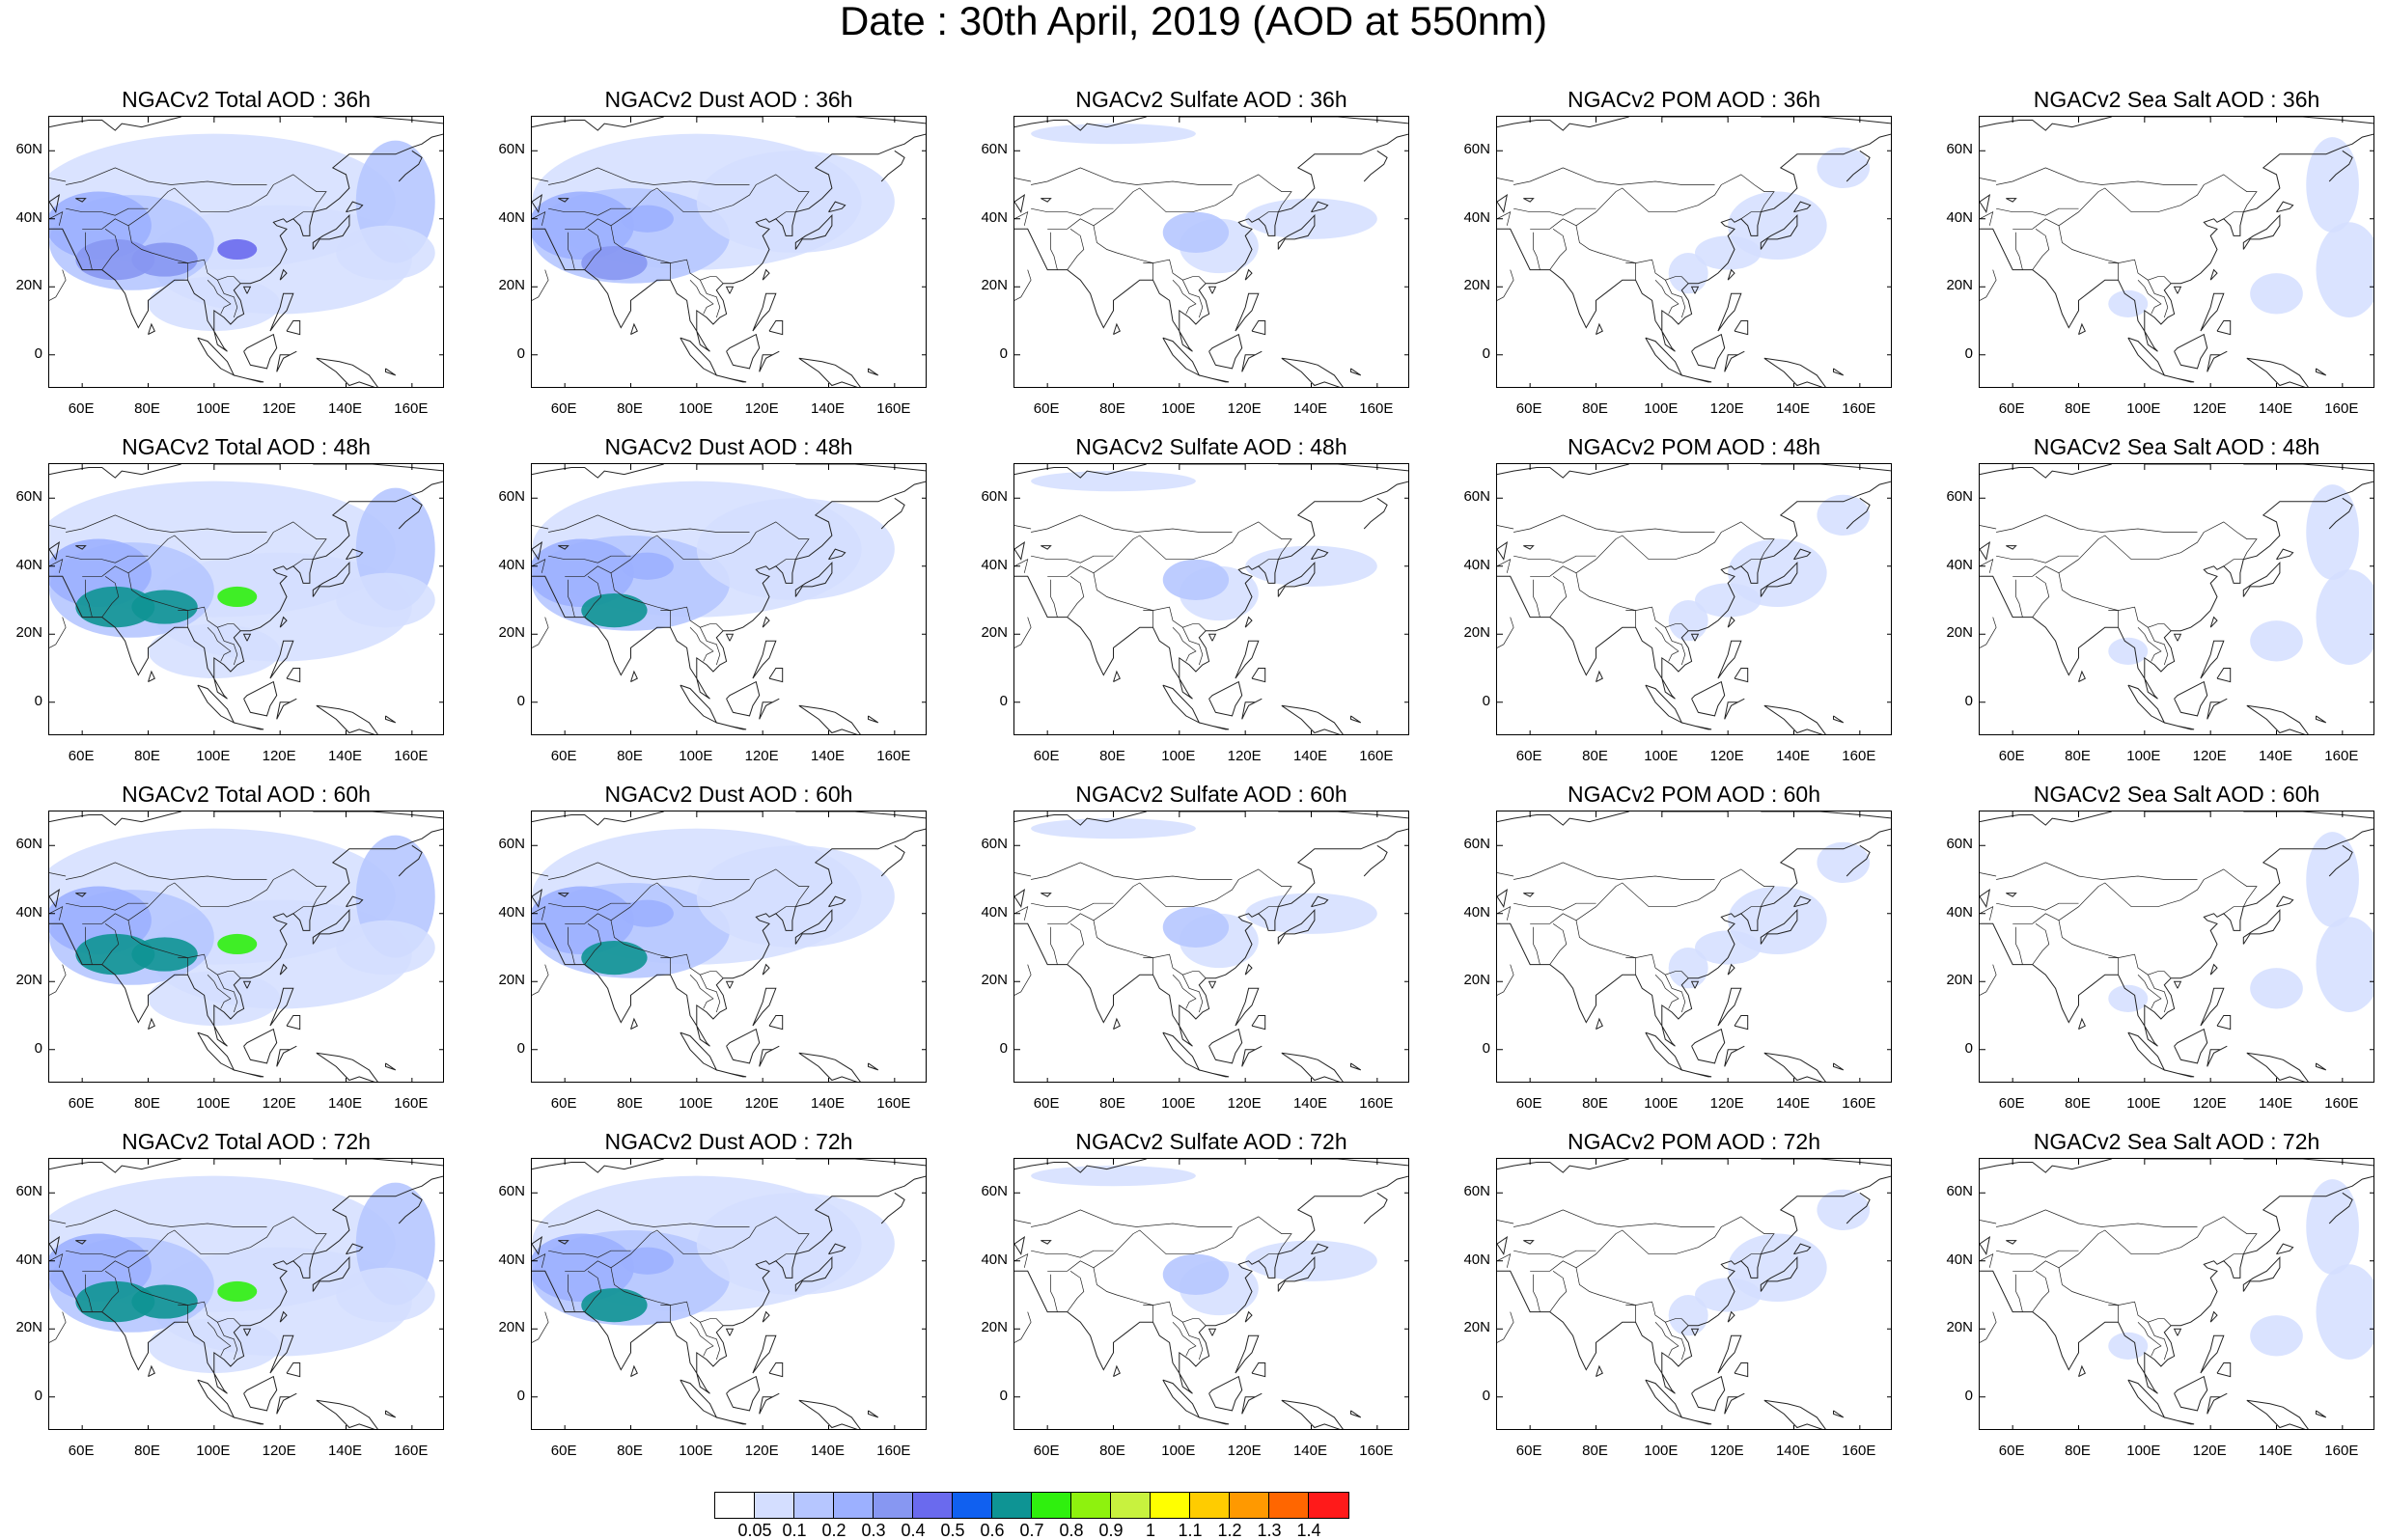 Image resolution: width=2387 pixels, height=1540 pixels. Describe the element at coordinates (1376, 1103) in the screenshot. I see `lon-label: 160E` at that location.